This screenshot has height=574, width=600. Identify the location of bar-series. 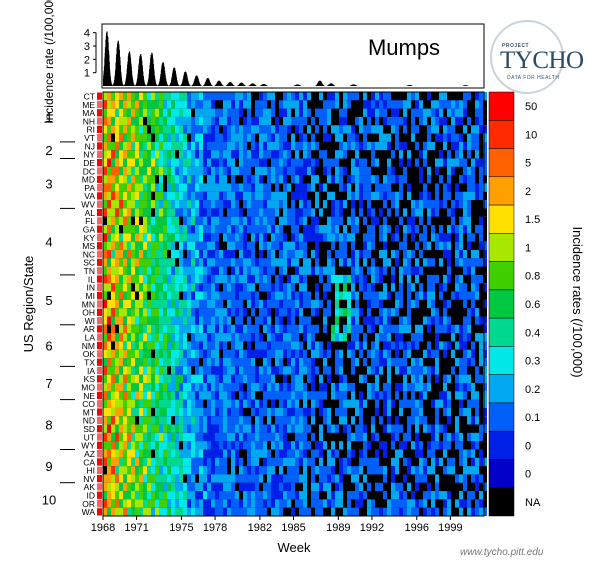
(286, 58).